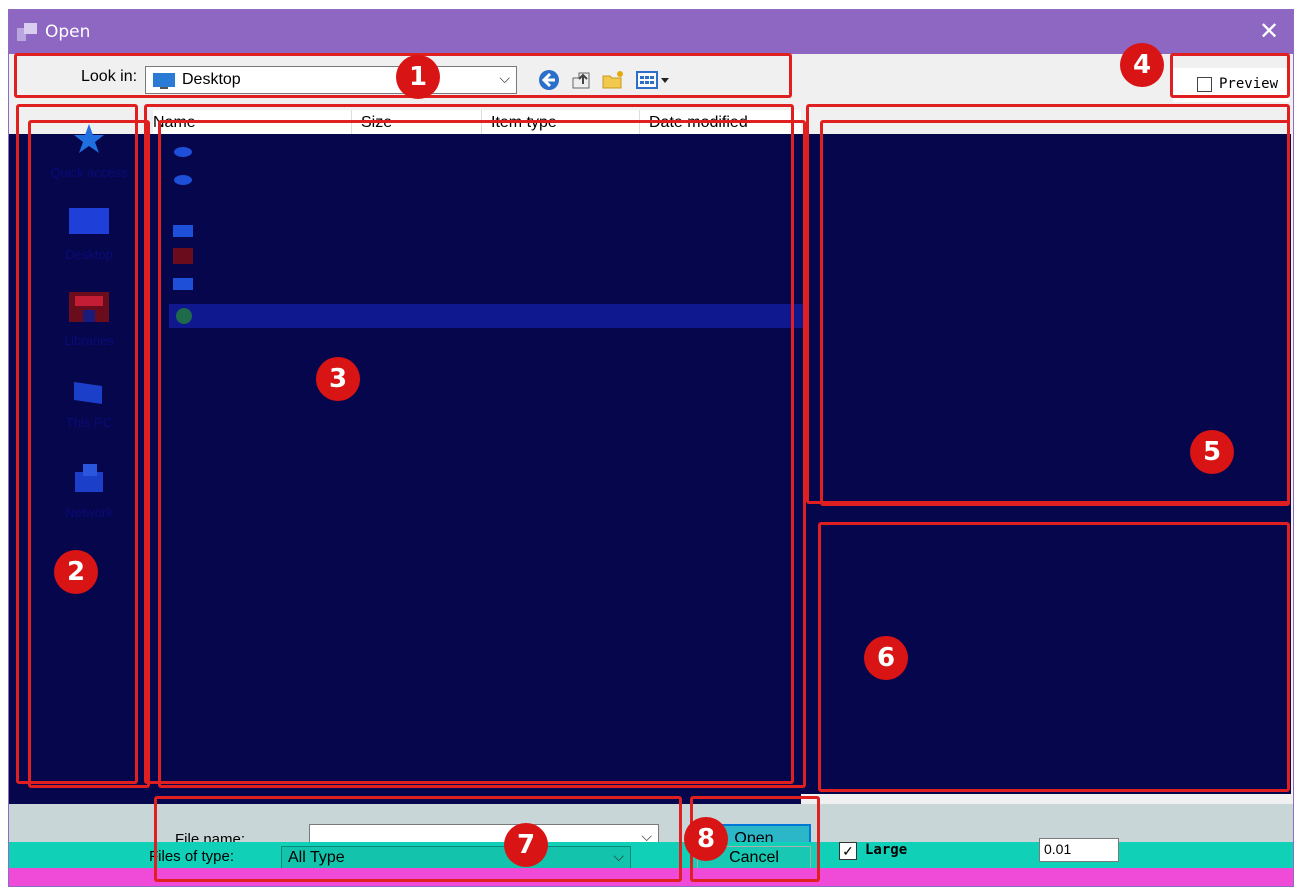 The width and height of the screenshot is (1304, 895). I want to click on preview-checkbox, so click(1204, 84).